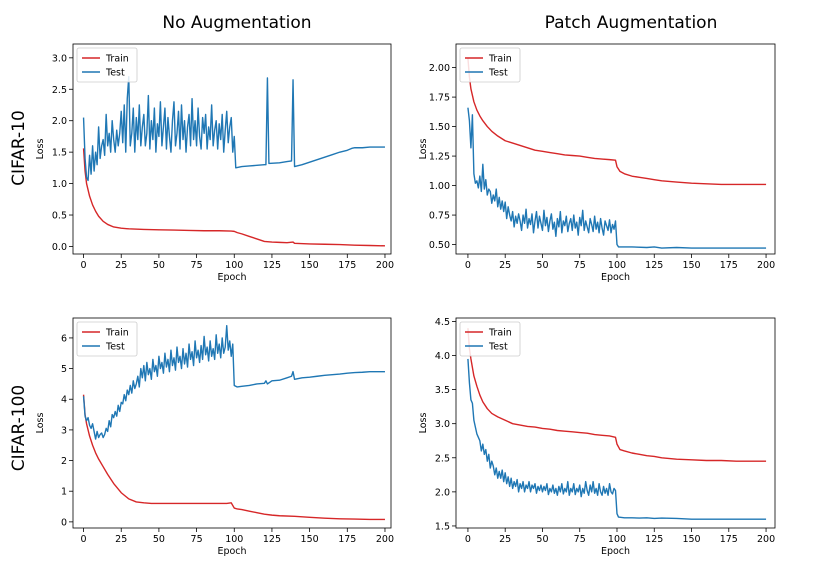  What do you see at coordinates (439, 186) in the screenshot?
I see `y-tick-label: 1.00` at bounding box center [439, 186].